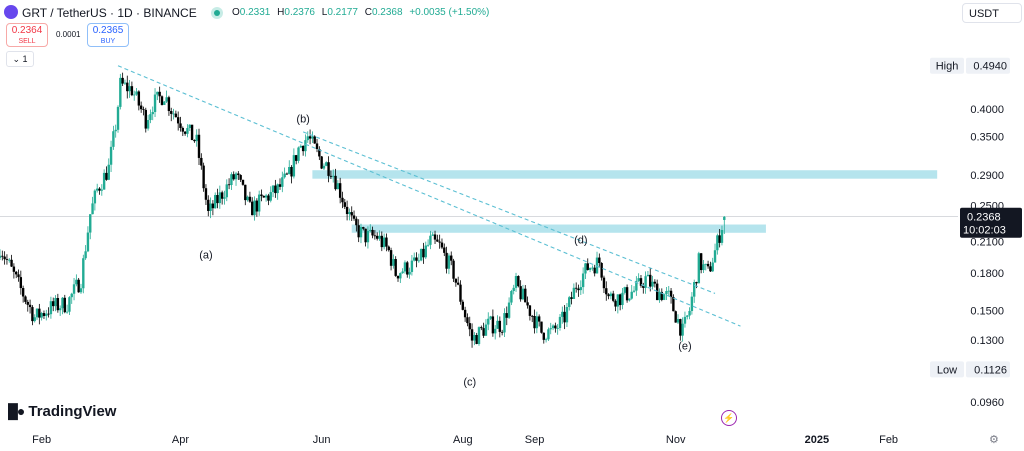 The image size is (1024, 451). I want to click on wave-label-d: (d), so click(580, 240).